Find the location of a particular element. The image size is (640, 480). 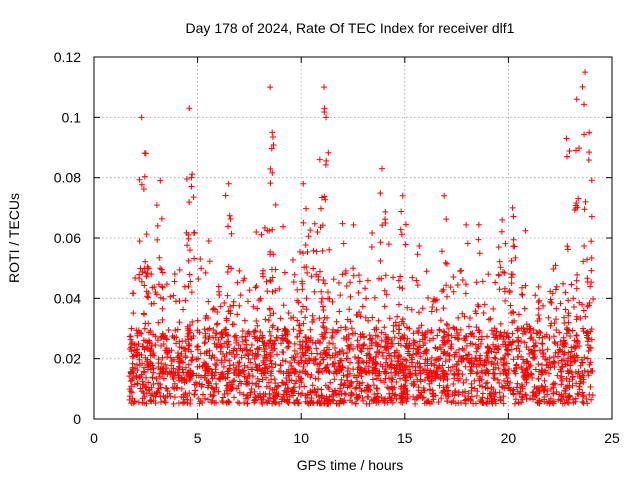

x-tick-label: 10 is located at coordinates (301, 438).